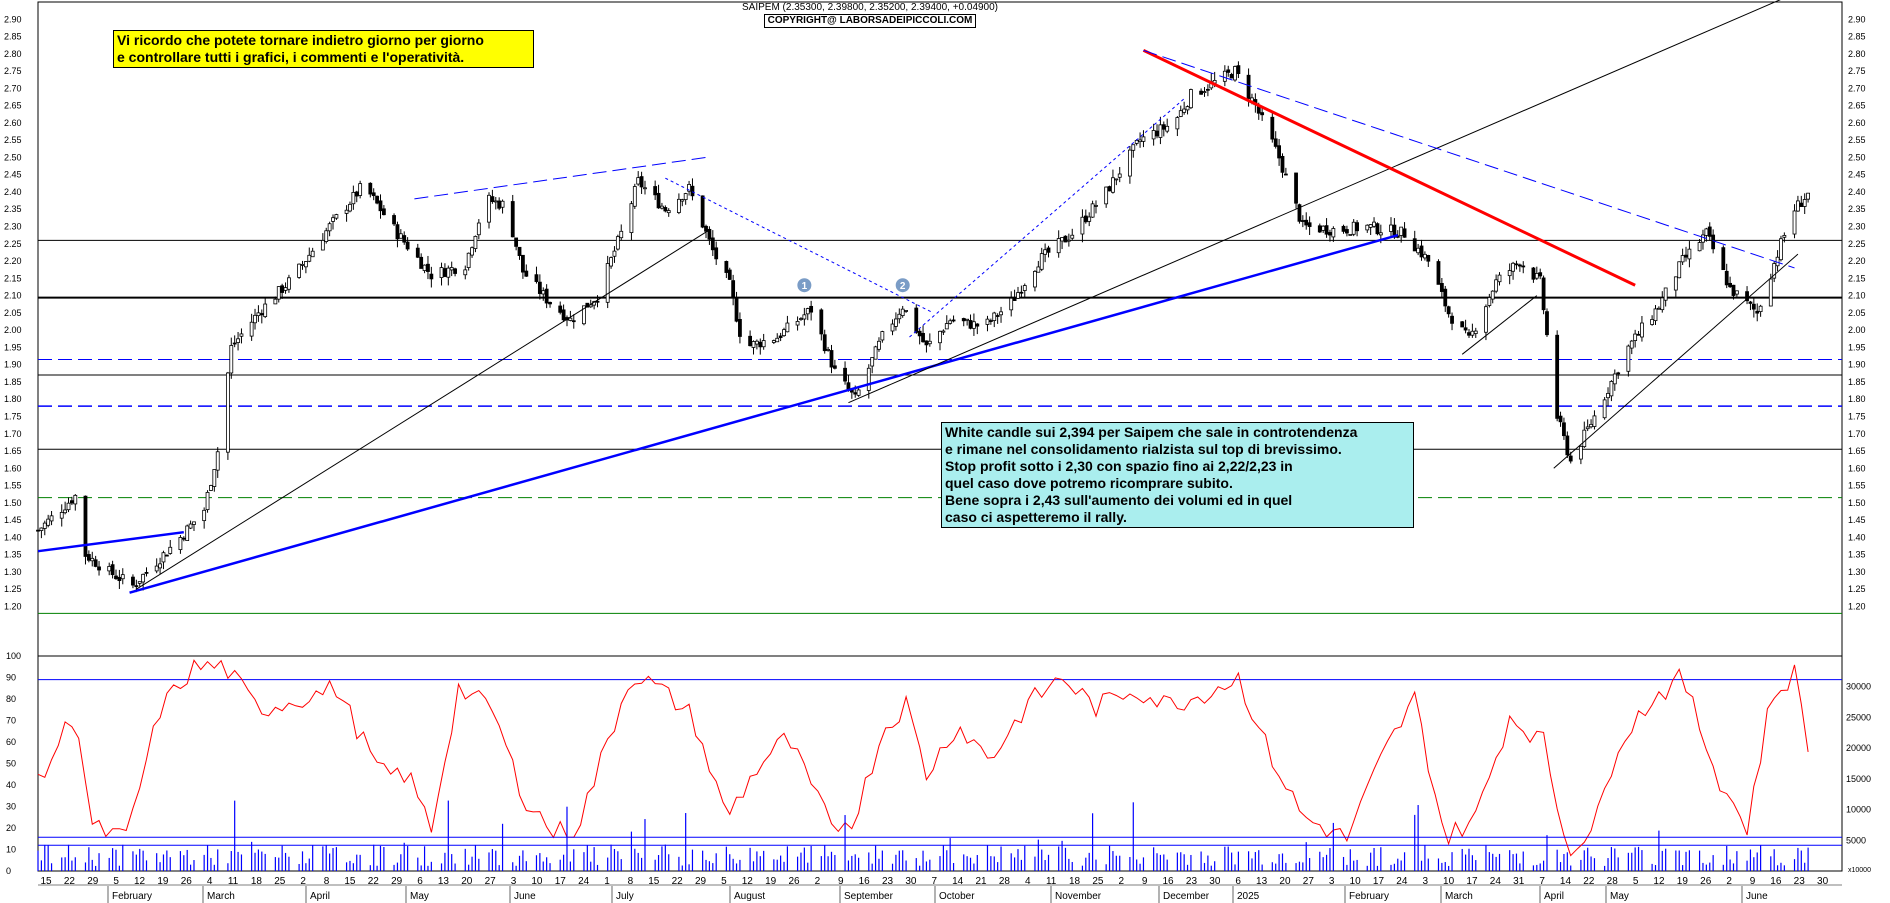 The height and width of the screenshot is (903, 1890). Describe the element at coordinates (13, 399) in the screenshot. I see `price-tick-left-12: 1.80` at that location.